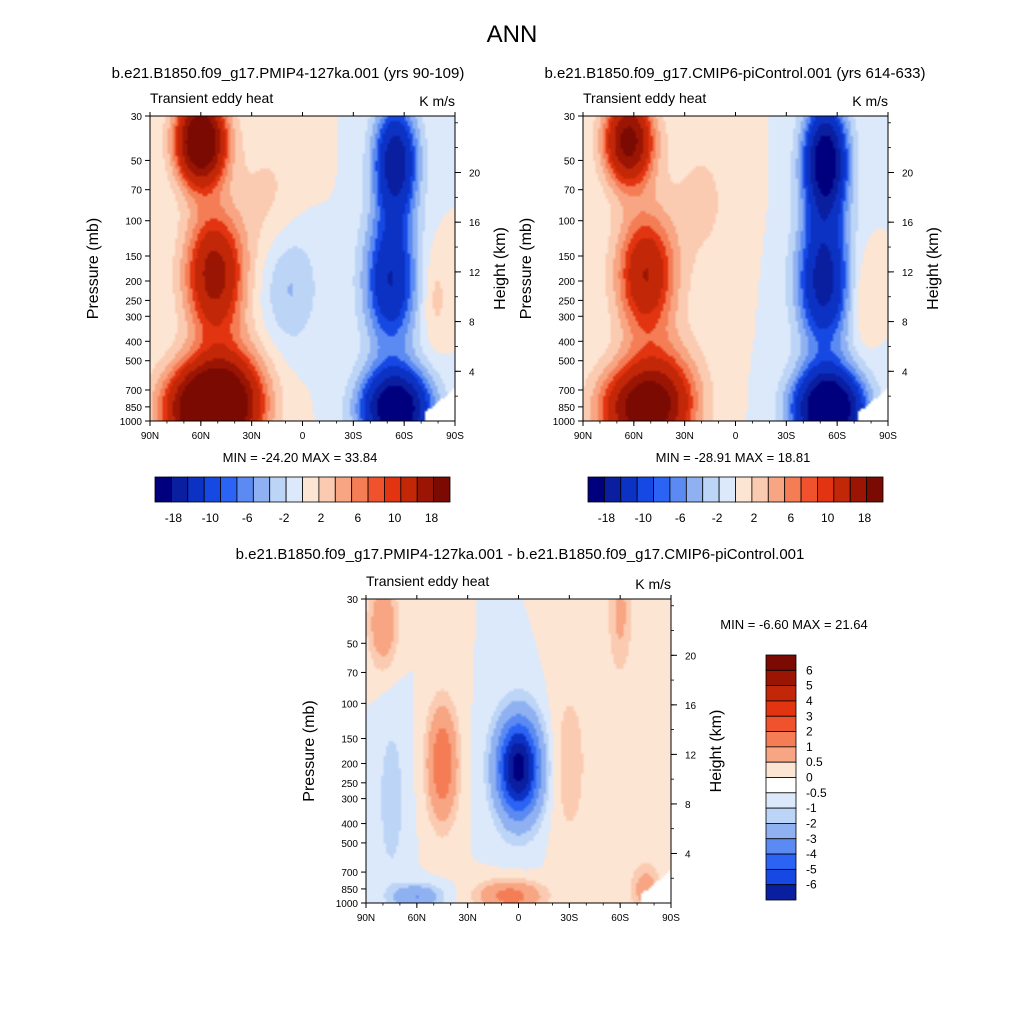 Image resolution: width=1024 pixels, height=1024 pixels. What do you see at coordinates (131, 422) in the screenshot?
I see `y-tick-label: 1000` at bounding box center [131, 422].